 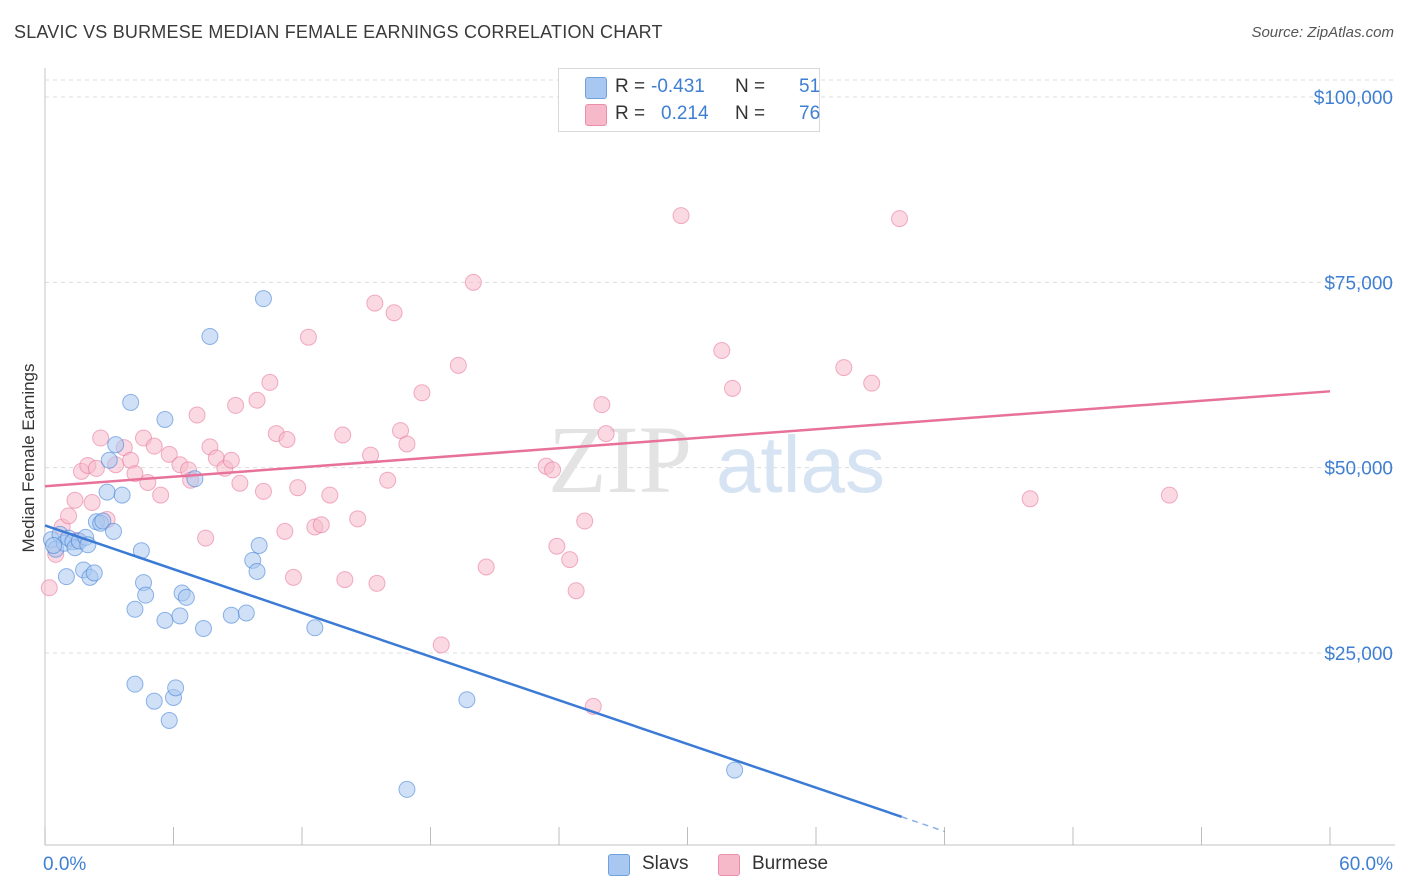 I want to click on correlation-legend: R = -0.431 N = 51 R = 0.214 N = 76, so click(x=689, y=100).